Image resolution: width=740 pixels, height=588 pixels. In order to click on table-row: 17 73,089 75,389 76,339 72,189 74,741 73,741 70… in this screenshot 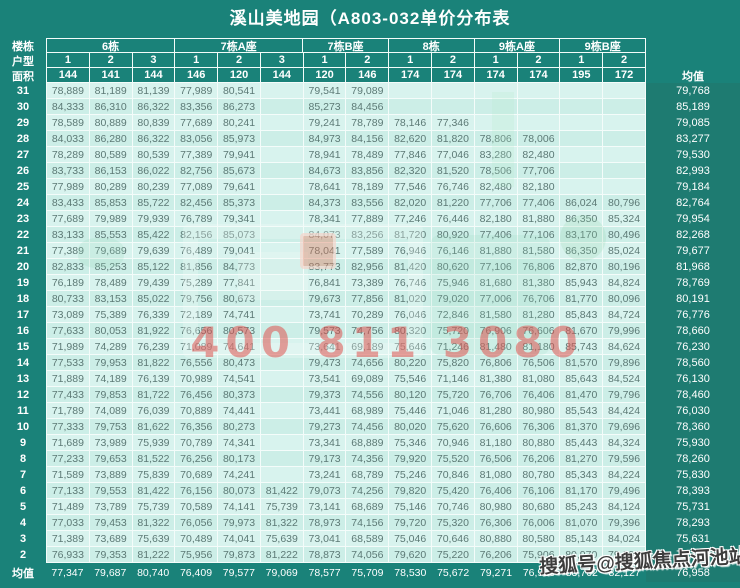, I will do `click(370, 315)`.